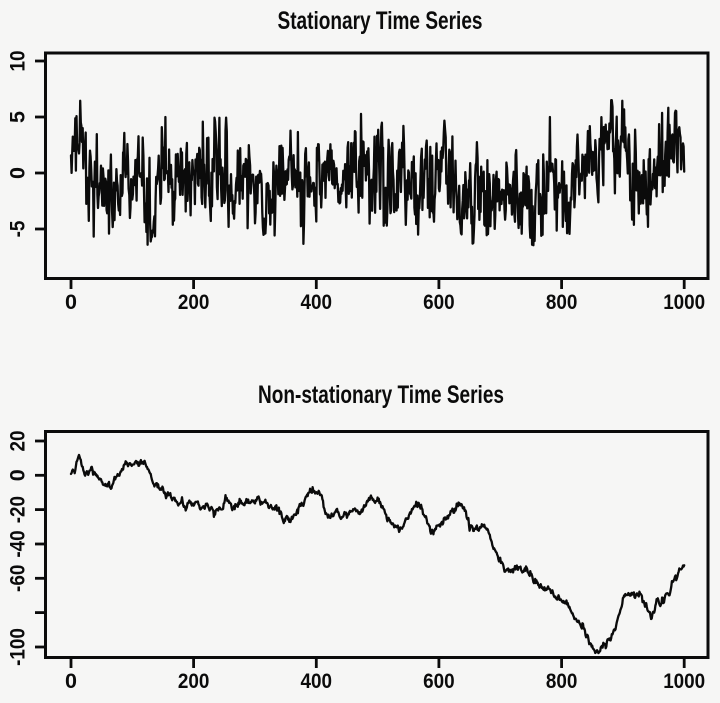  What do you see at coordinates (18, 60) in the screenshot?
I see `svg-text: 10` at bounding box center [18, 60].